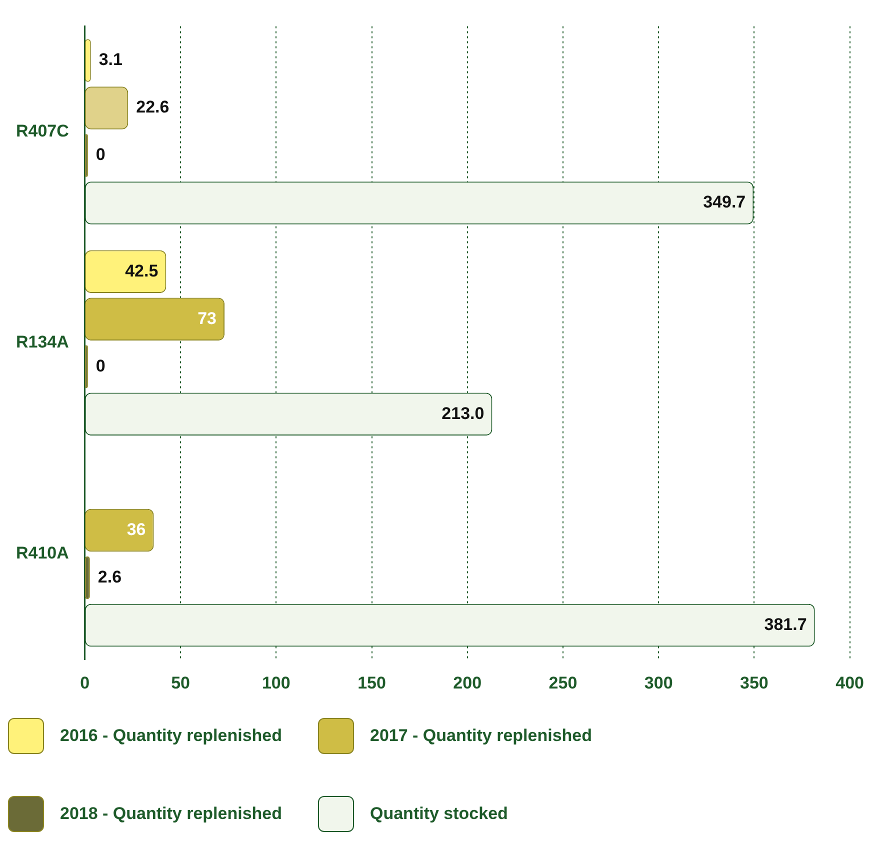 The height and width of the screenshot is (851, 889). What do you see at coordinates (153, 107) in the screenshot?
I see `data-label: 22.6` at bounding box center [153, 107].